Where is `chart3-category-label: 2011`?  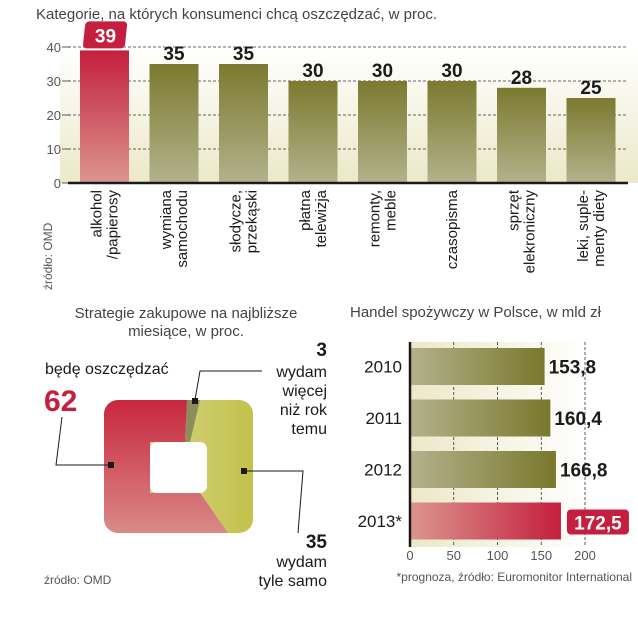 chart3-category-label: 2011 is located at coordinates (383, 418).